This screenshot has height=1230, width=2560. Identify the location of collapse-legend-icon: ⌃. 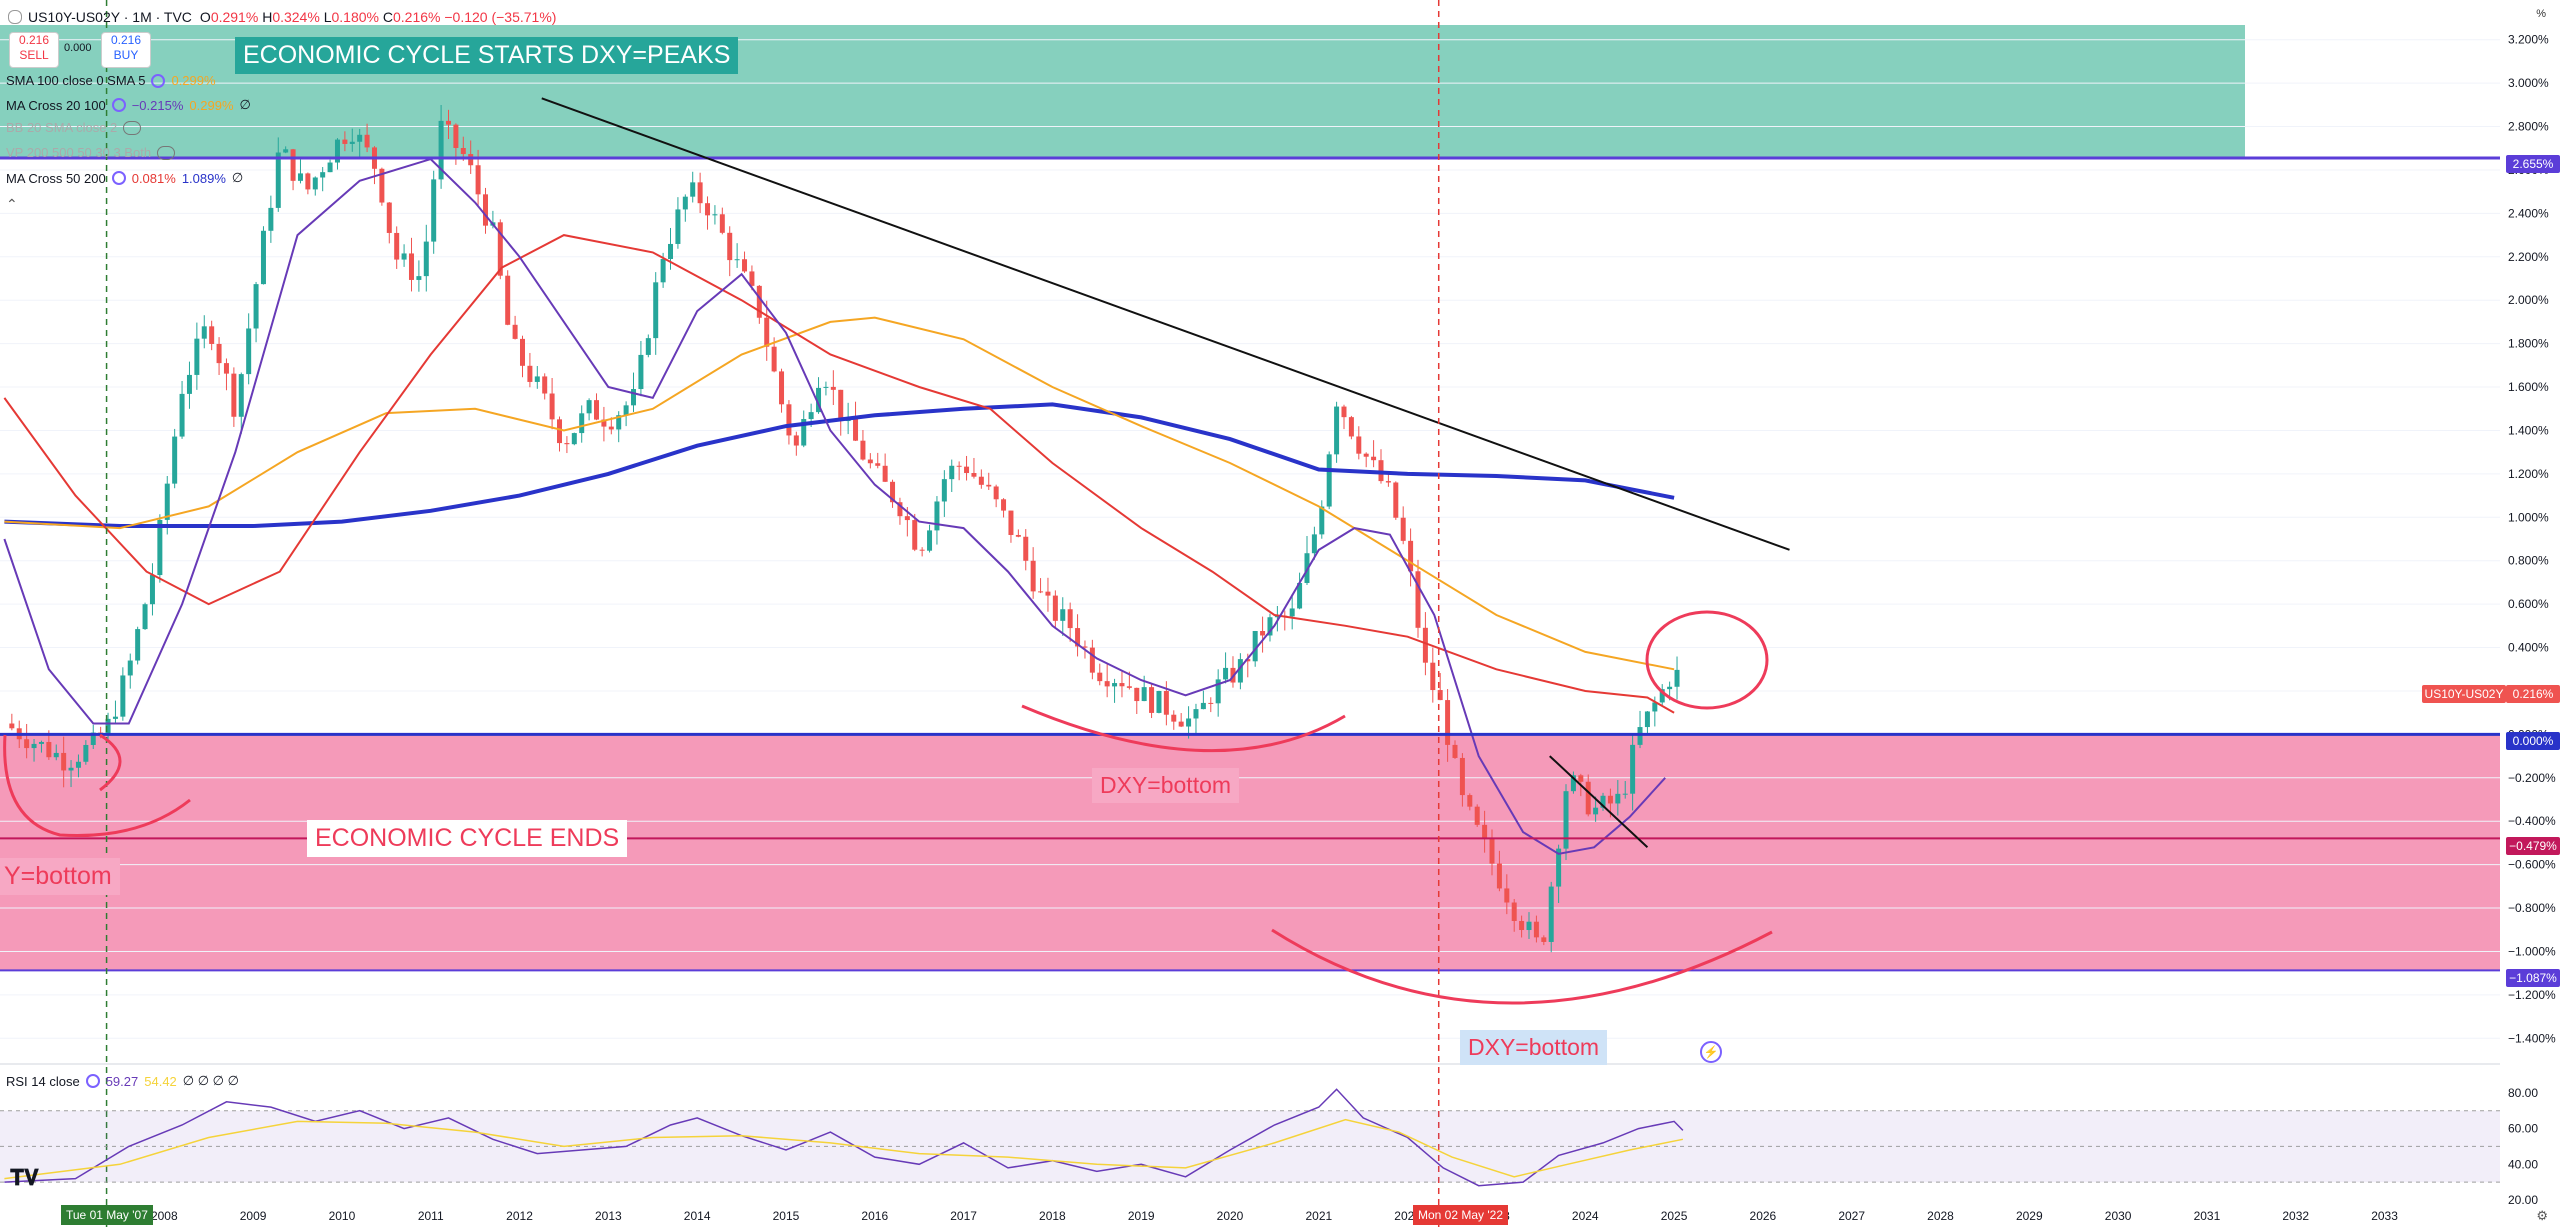
(12, 204).